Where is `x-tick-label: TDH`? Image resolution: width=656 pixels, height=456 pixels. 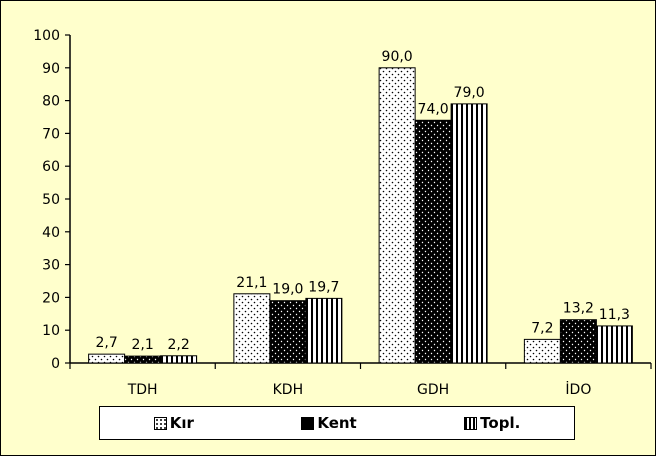 x-tick-label: TDH is located at coordinates (142, 390).